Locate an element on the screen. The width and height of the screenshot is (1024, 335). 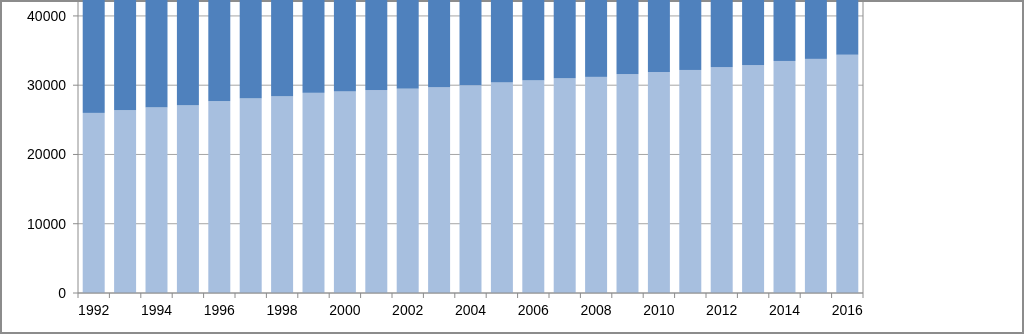
x-tick-label: 2006 is located at coordinates (533, 310).